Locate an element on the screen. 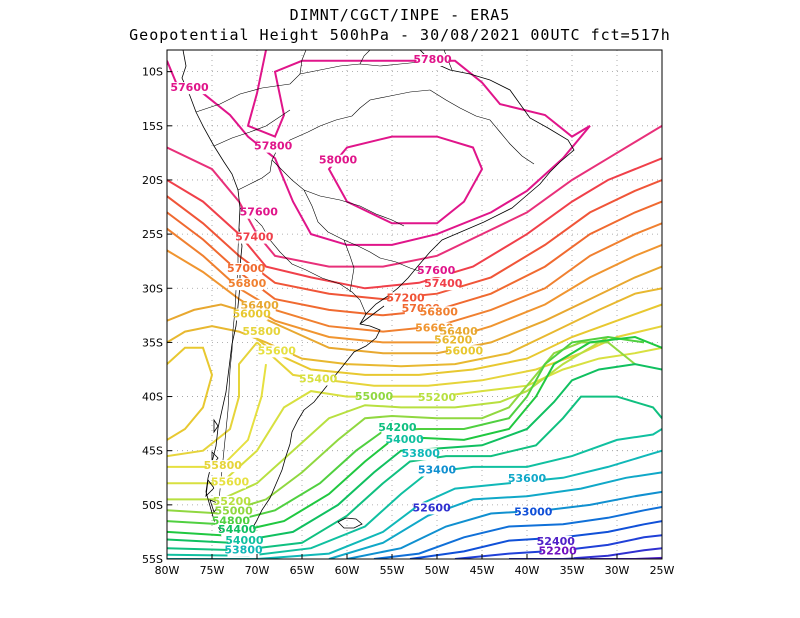 The image size is (800, 618). contour-label: 53400 is located at coordinates (437, 469).